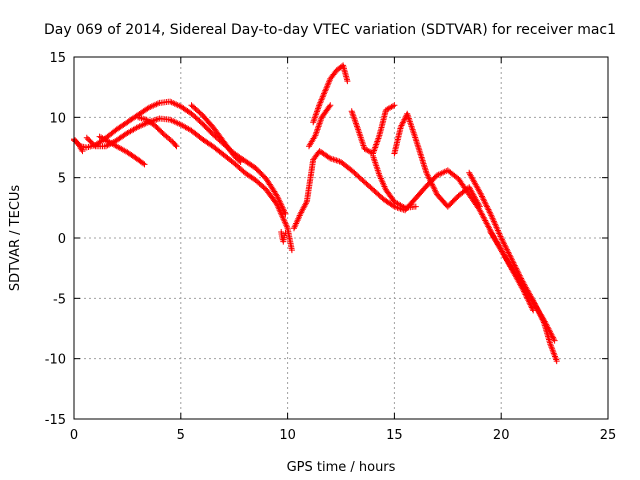  I want to click on x-tick-label: 20, so click(501, 435).